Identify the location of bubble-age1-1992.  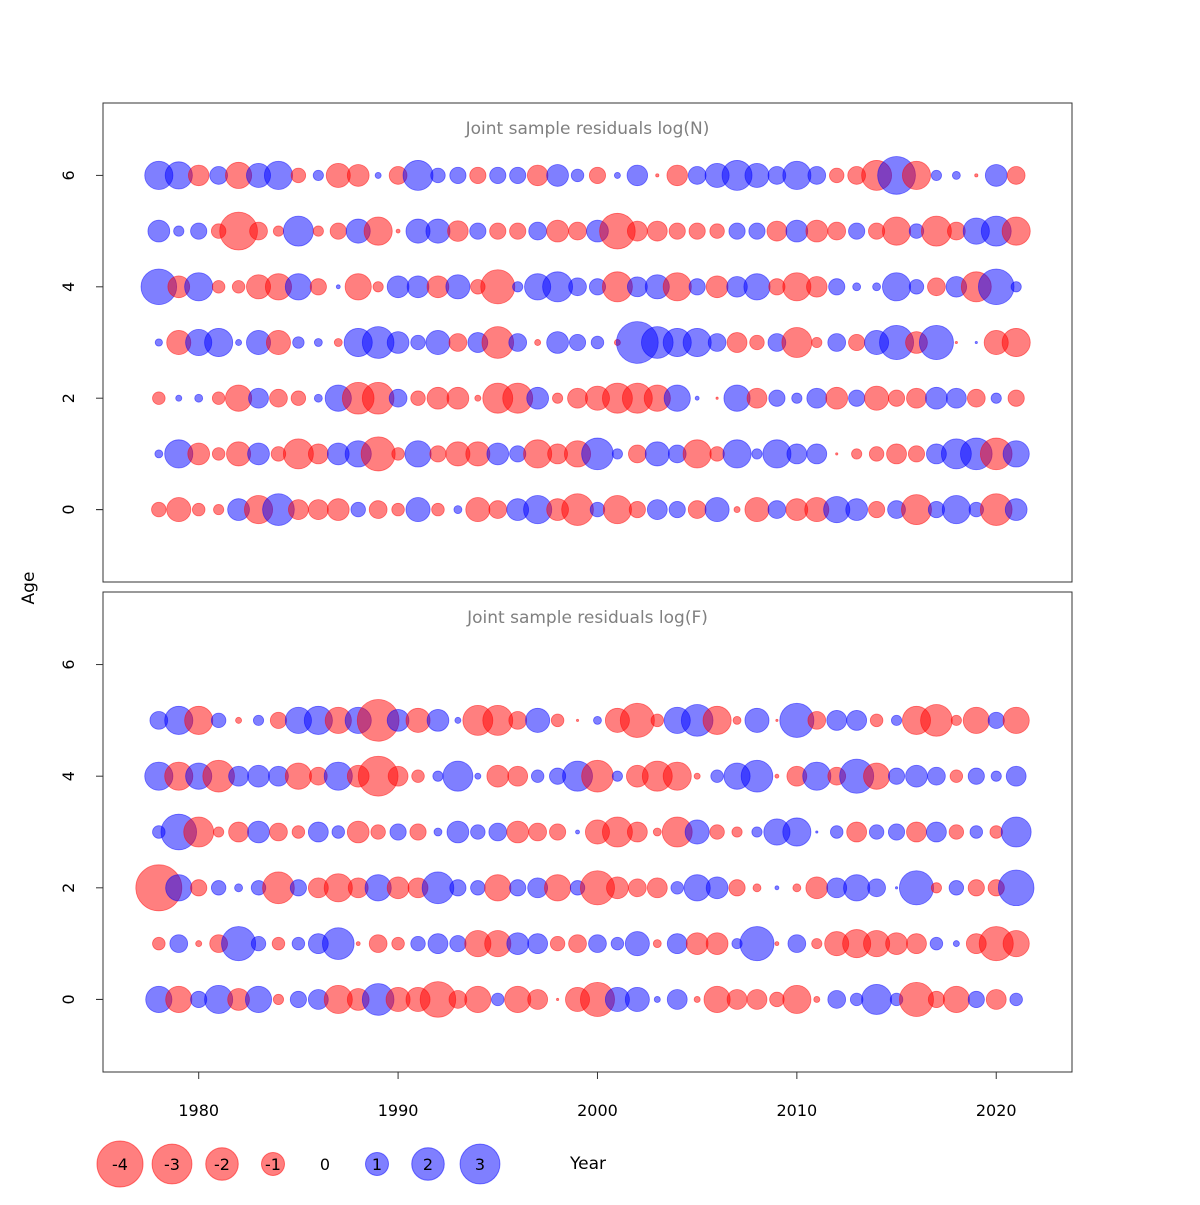
(438, 943).